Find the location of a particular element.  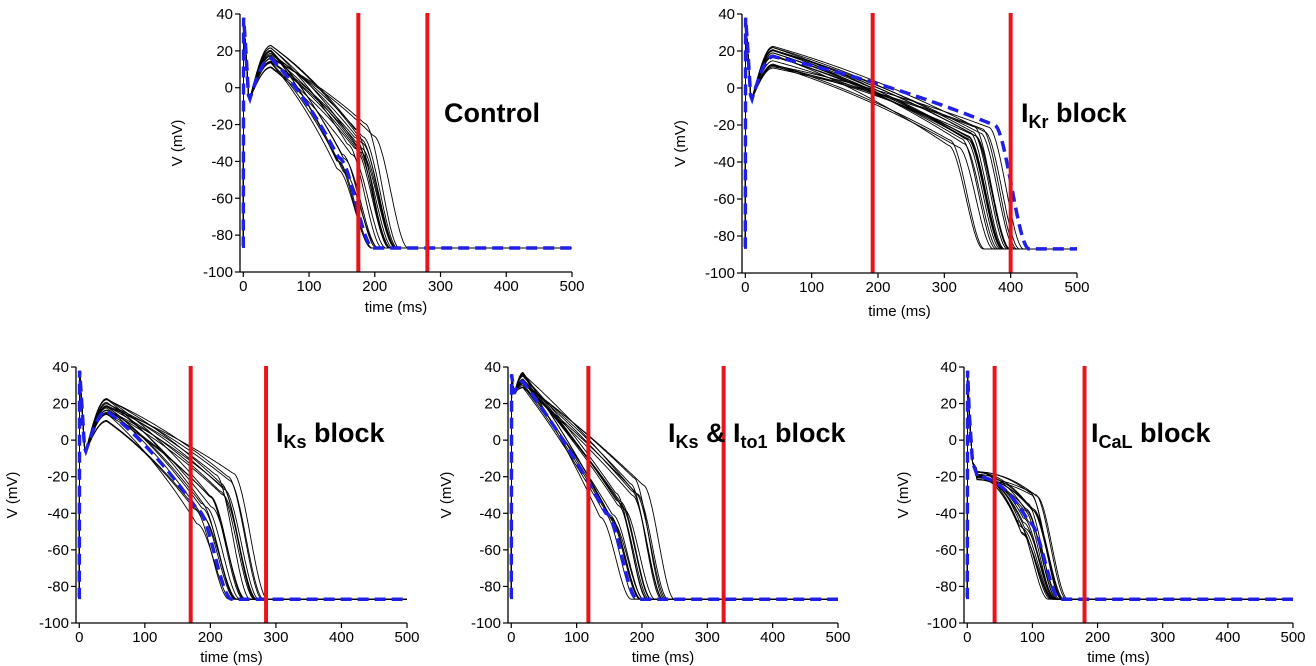

panel-title: IKr block is located at coordinates (1074, 115).